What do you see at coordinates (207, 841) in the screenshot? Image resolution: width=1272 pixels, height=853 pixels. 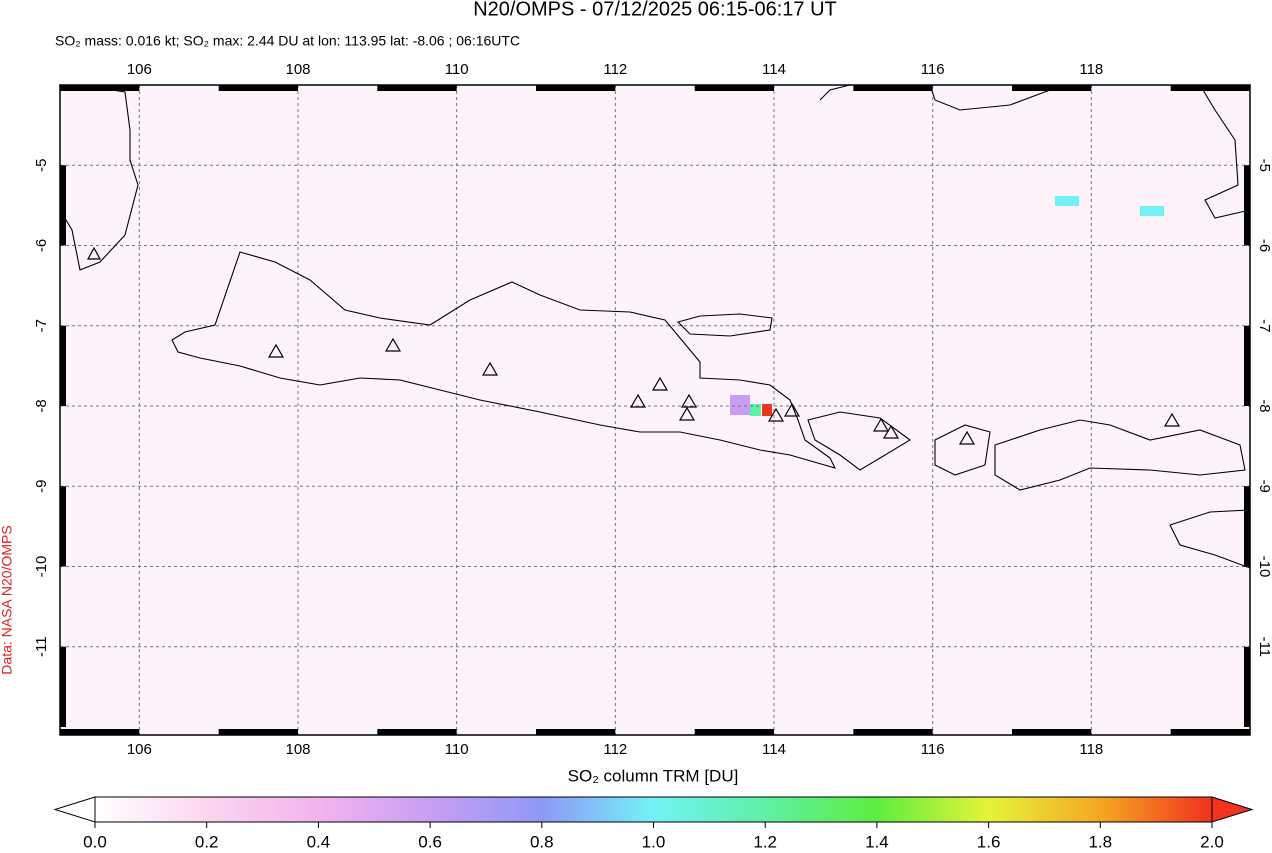 I see `colorbar-tick-label: 0.2` at bounding box center [207, 841].